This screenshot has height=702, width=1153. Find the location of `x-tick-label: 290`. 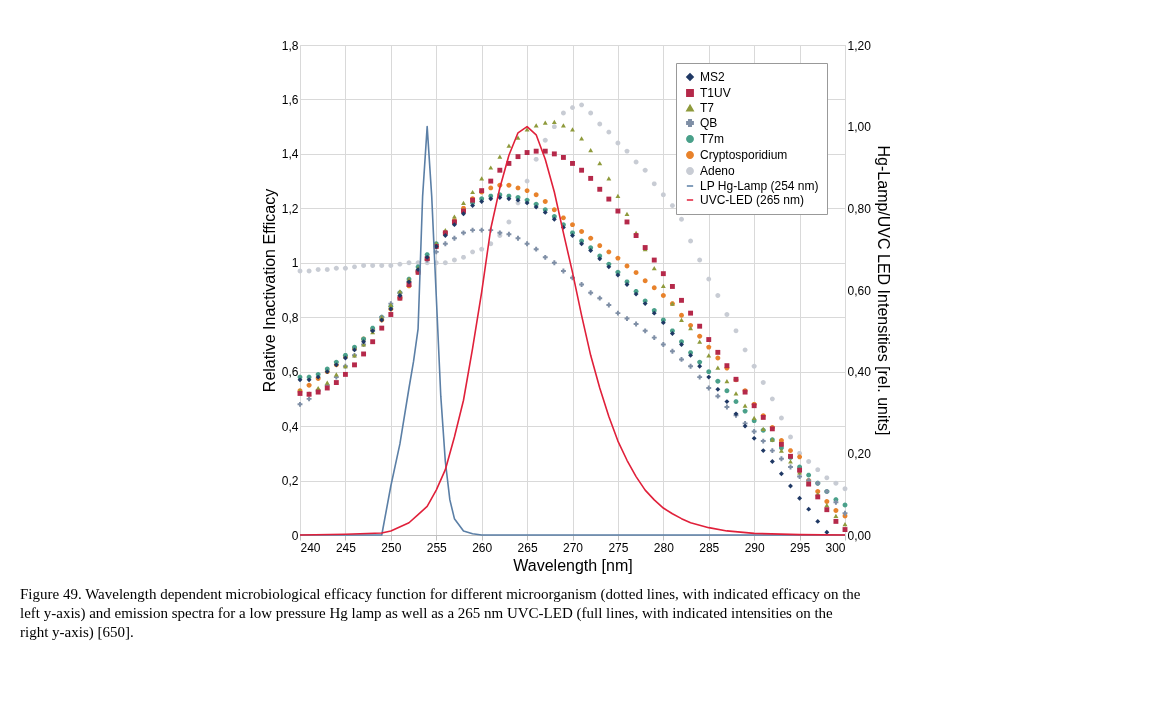

x-tick-label: 290 is located at coordinates (754, 547).